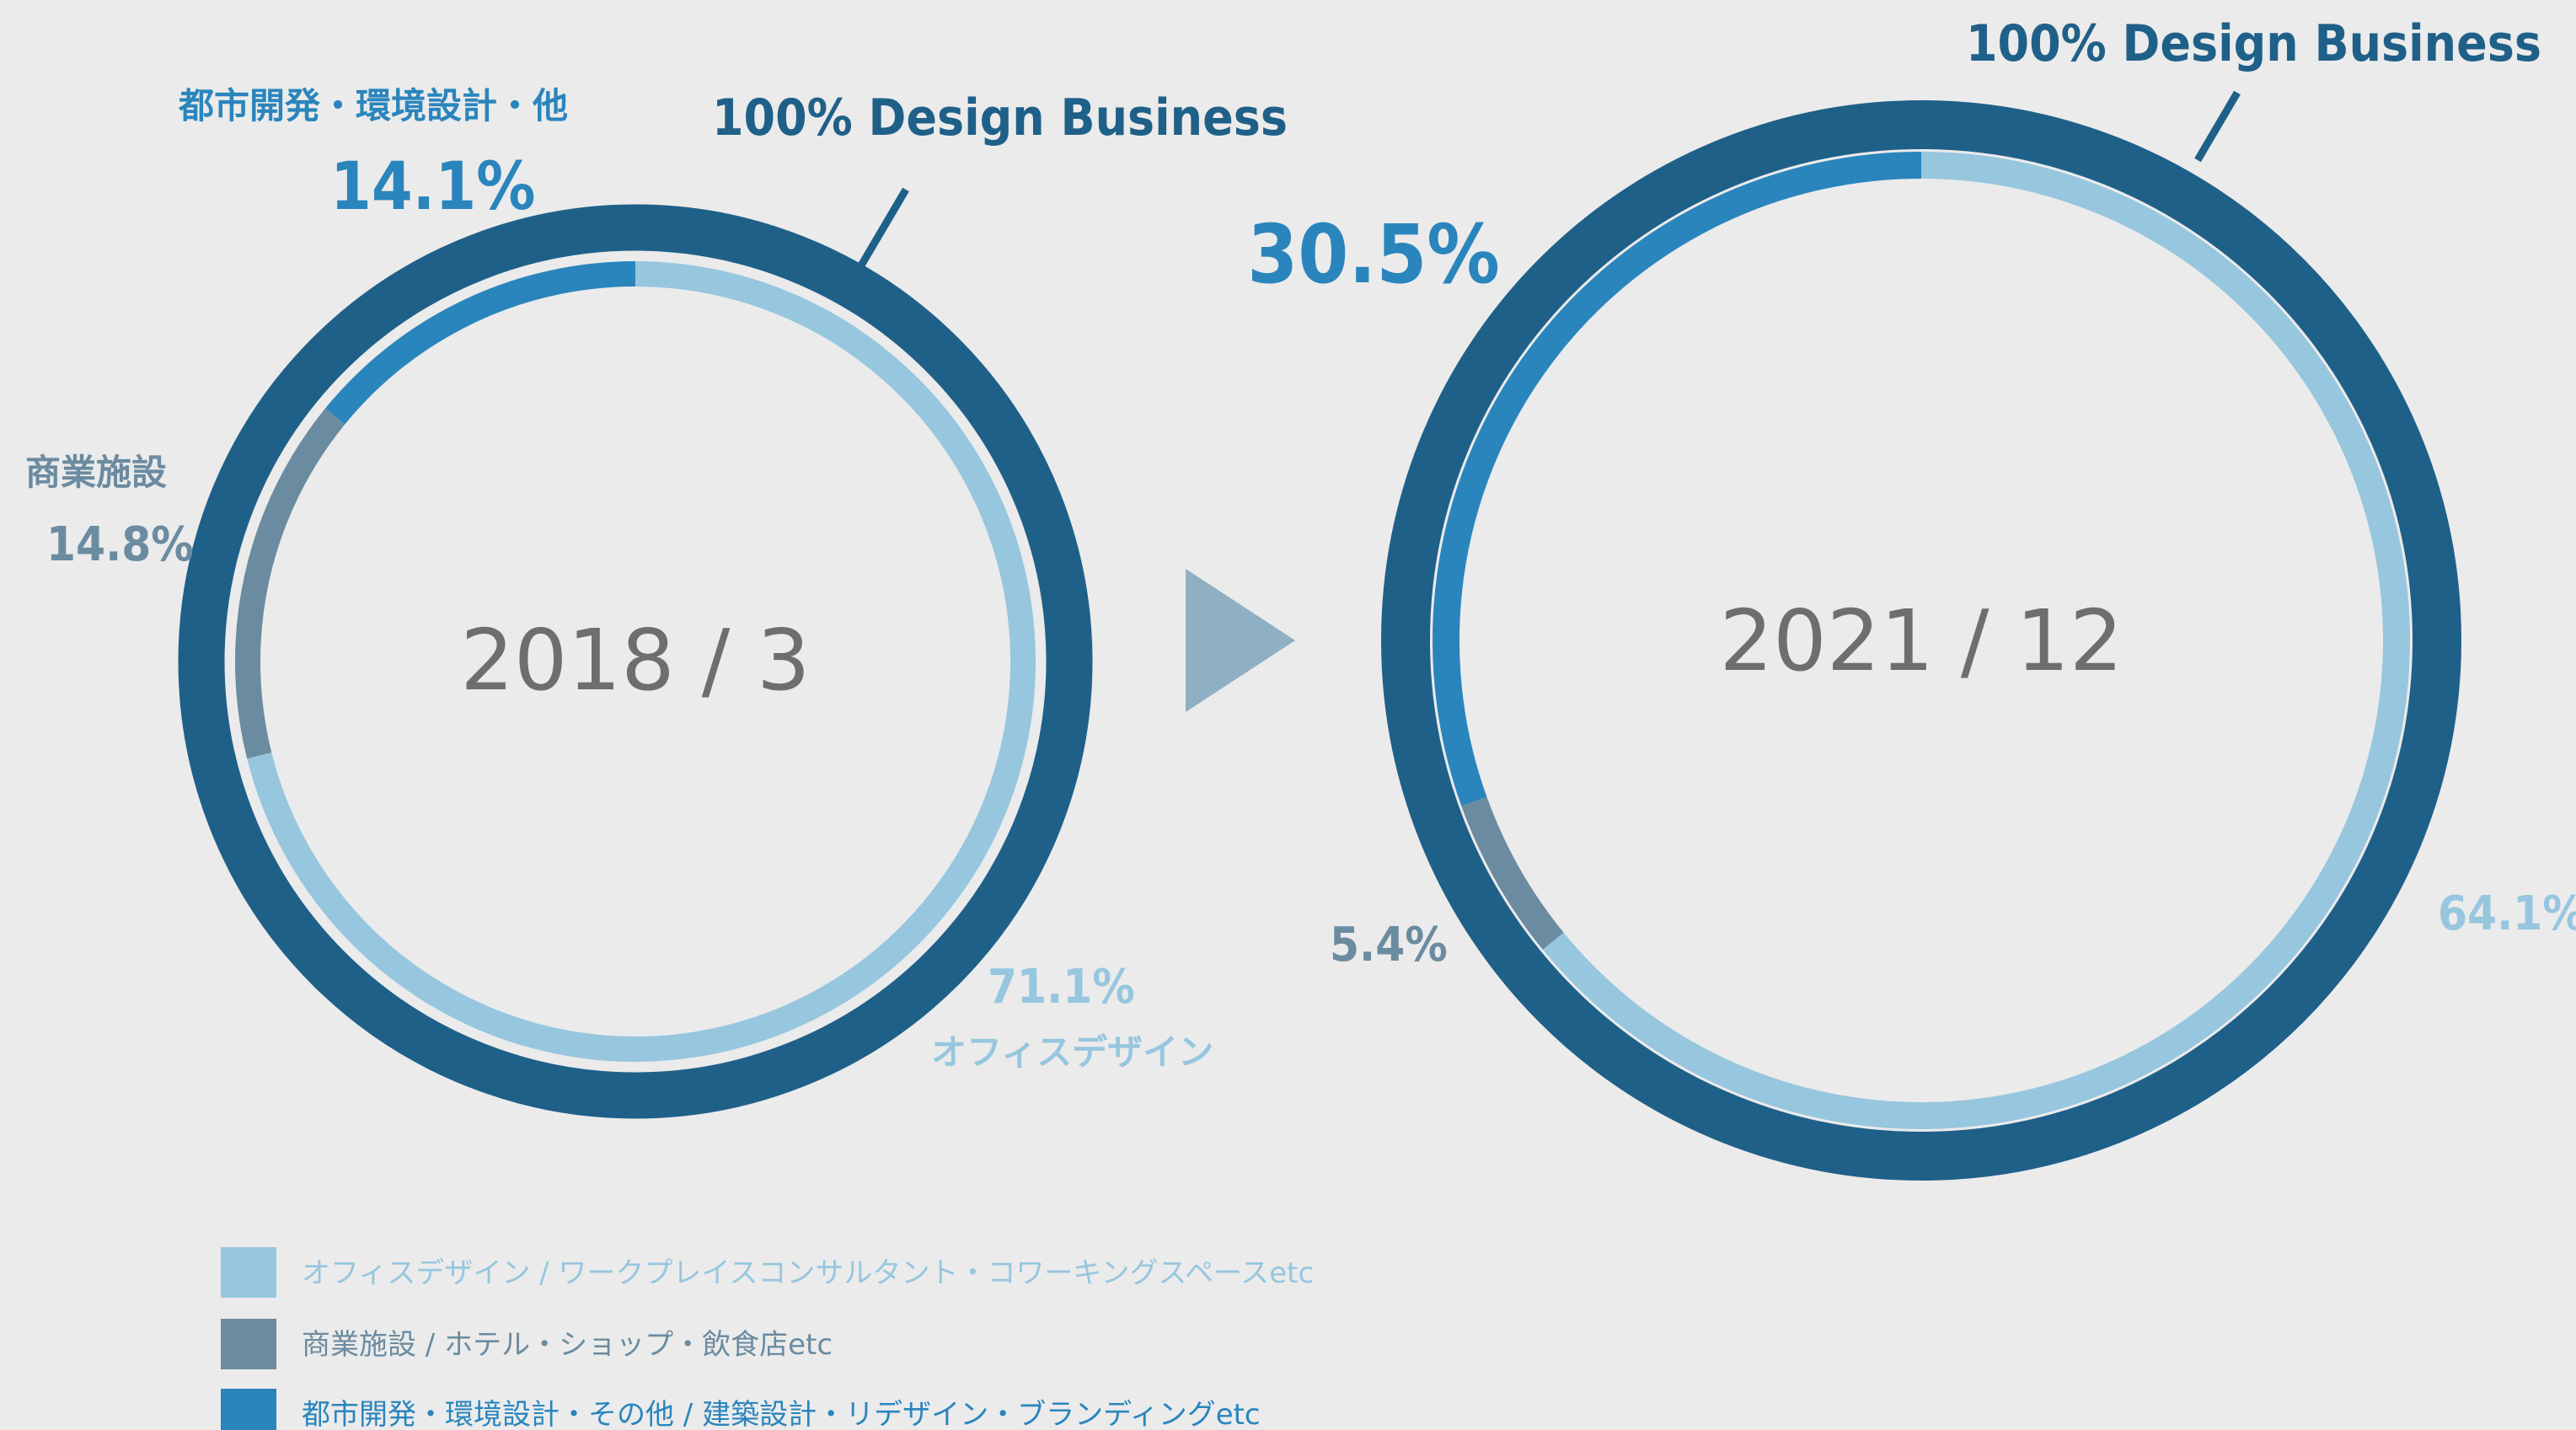 The height and width of the screenshot is (1430, 2576). Describe the element at coordinates (480, 343) in the screenshot. I see `segment-urban-2018` at that location.